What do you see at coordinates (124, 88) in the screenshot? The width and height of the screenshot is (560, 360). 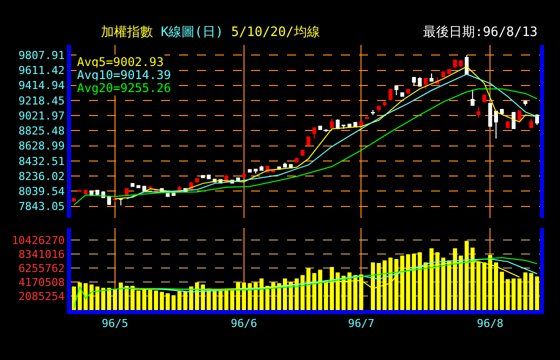 I see `text: Avg20=9255.26` at bounding box center [124, 88].